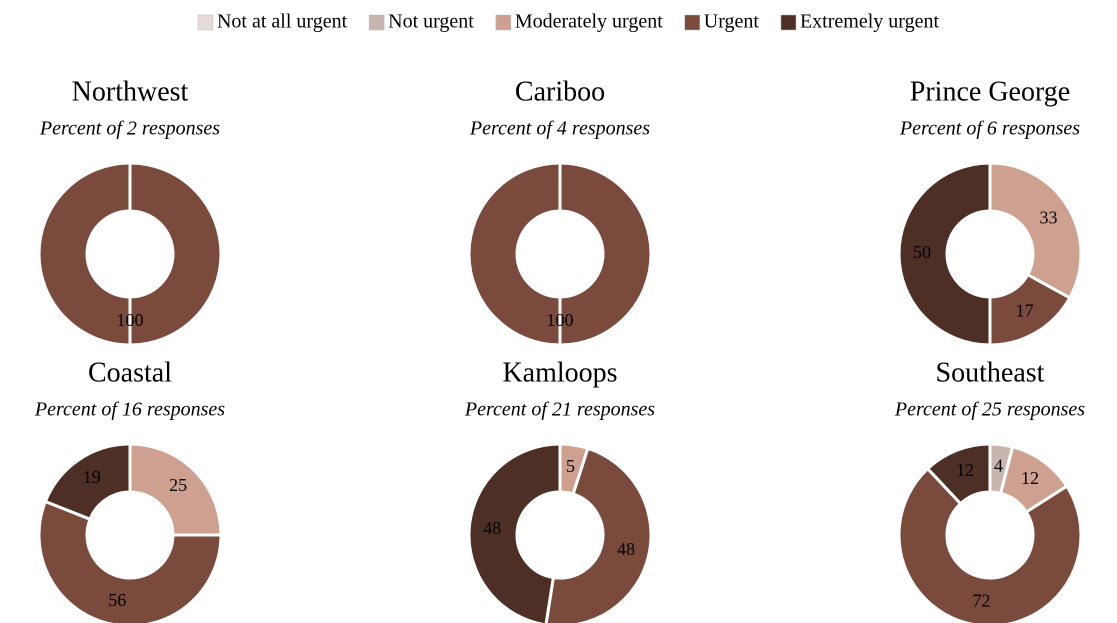  Describe the element at coordinates (92, 477) in the screenshot. I see `data-label: 19` at that location.